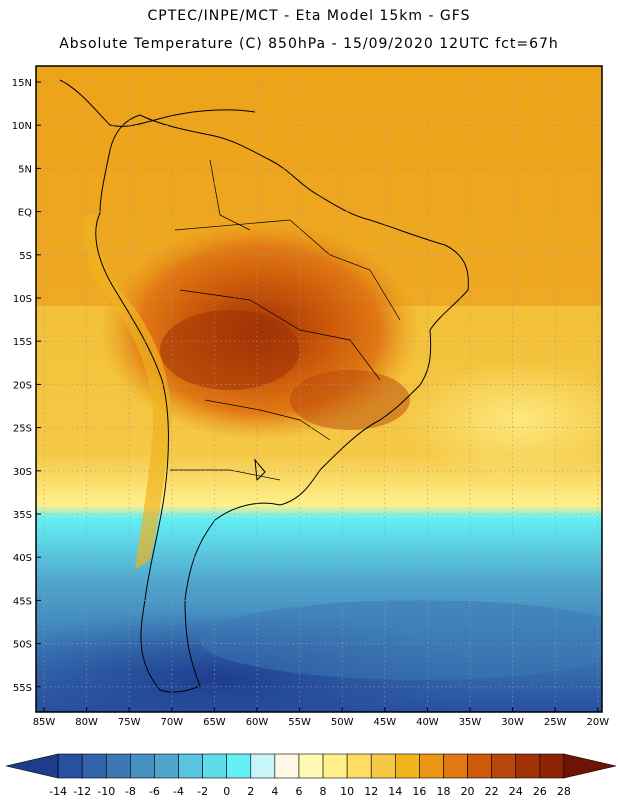  I want to click on lon-label: 30W, so click(512, 722).